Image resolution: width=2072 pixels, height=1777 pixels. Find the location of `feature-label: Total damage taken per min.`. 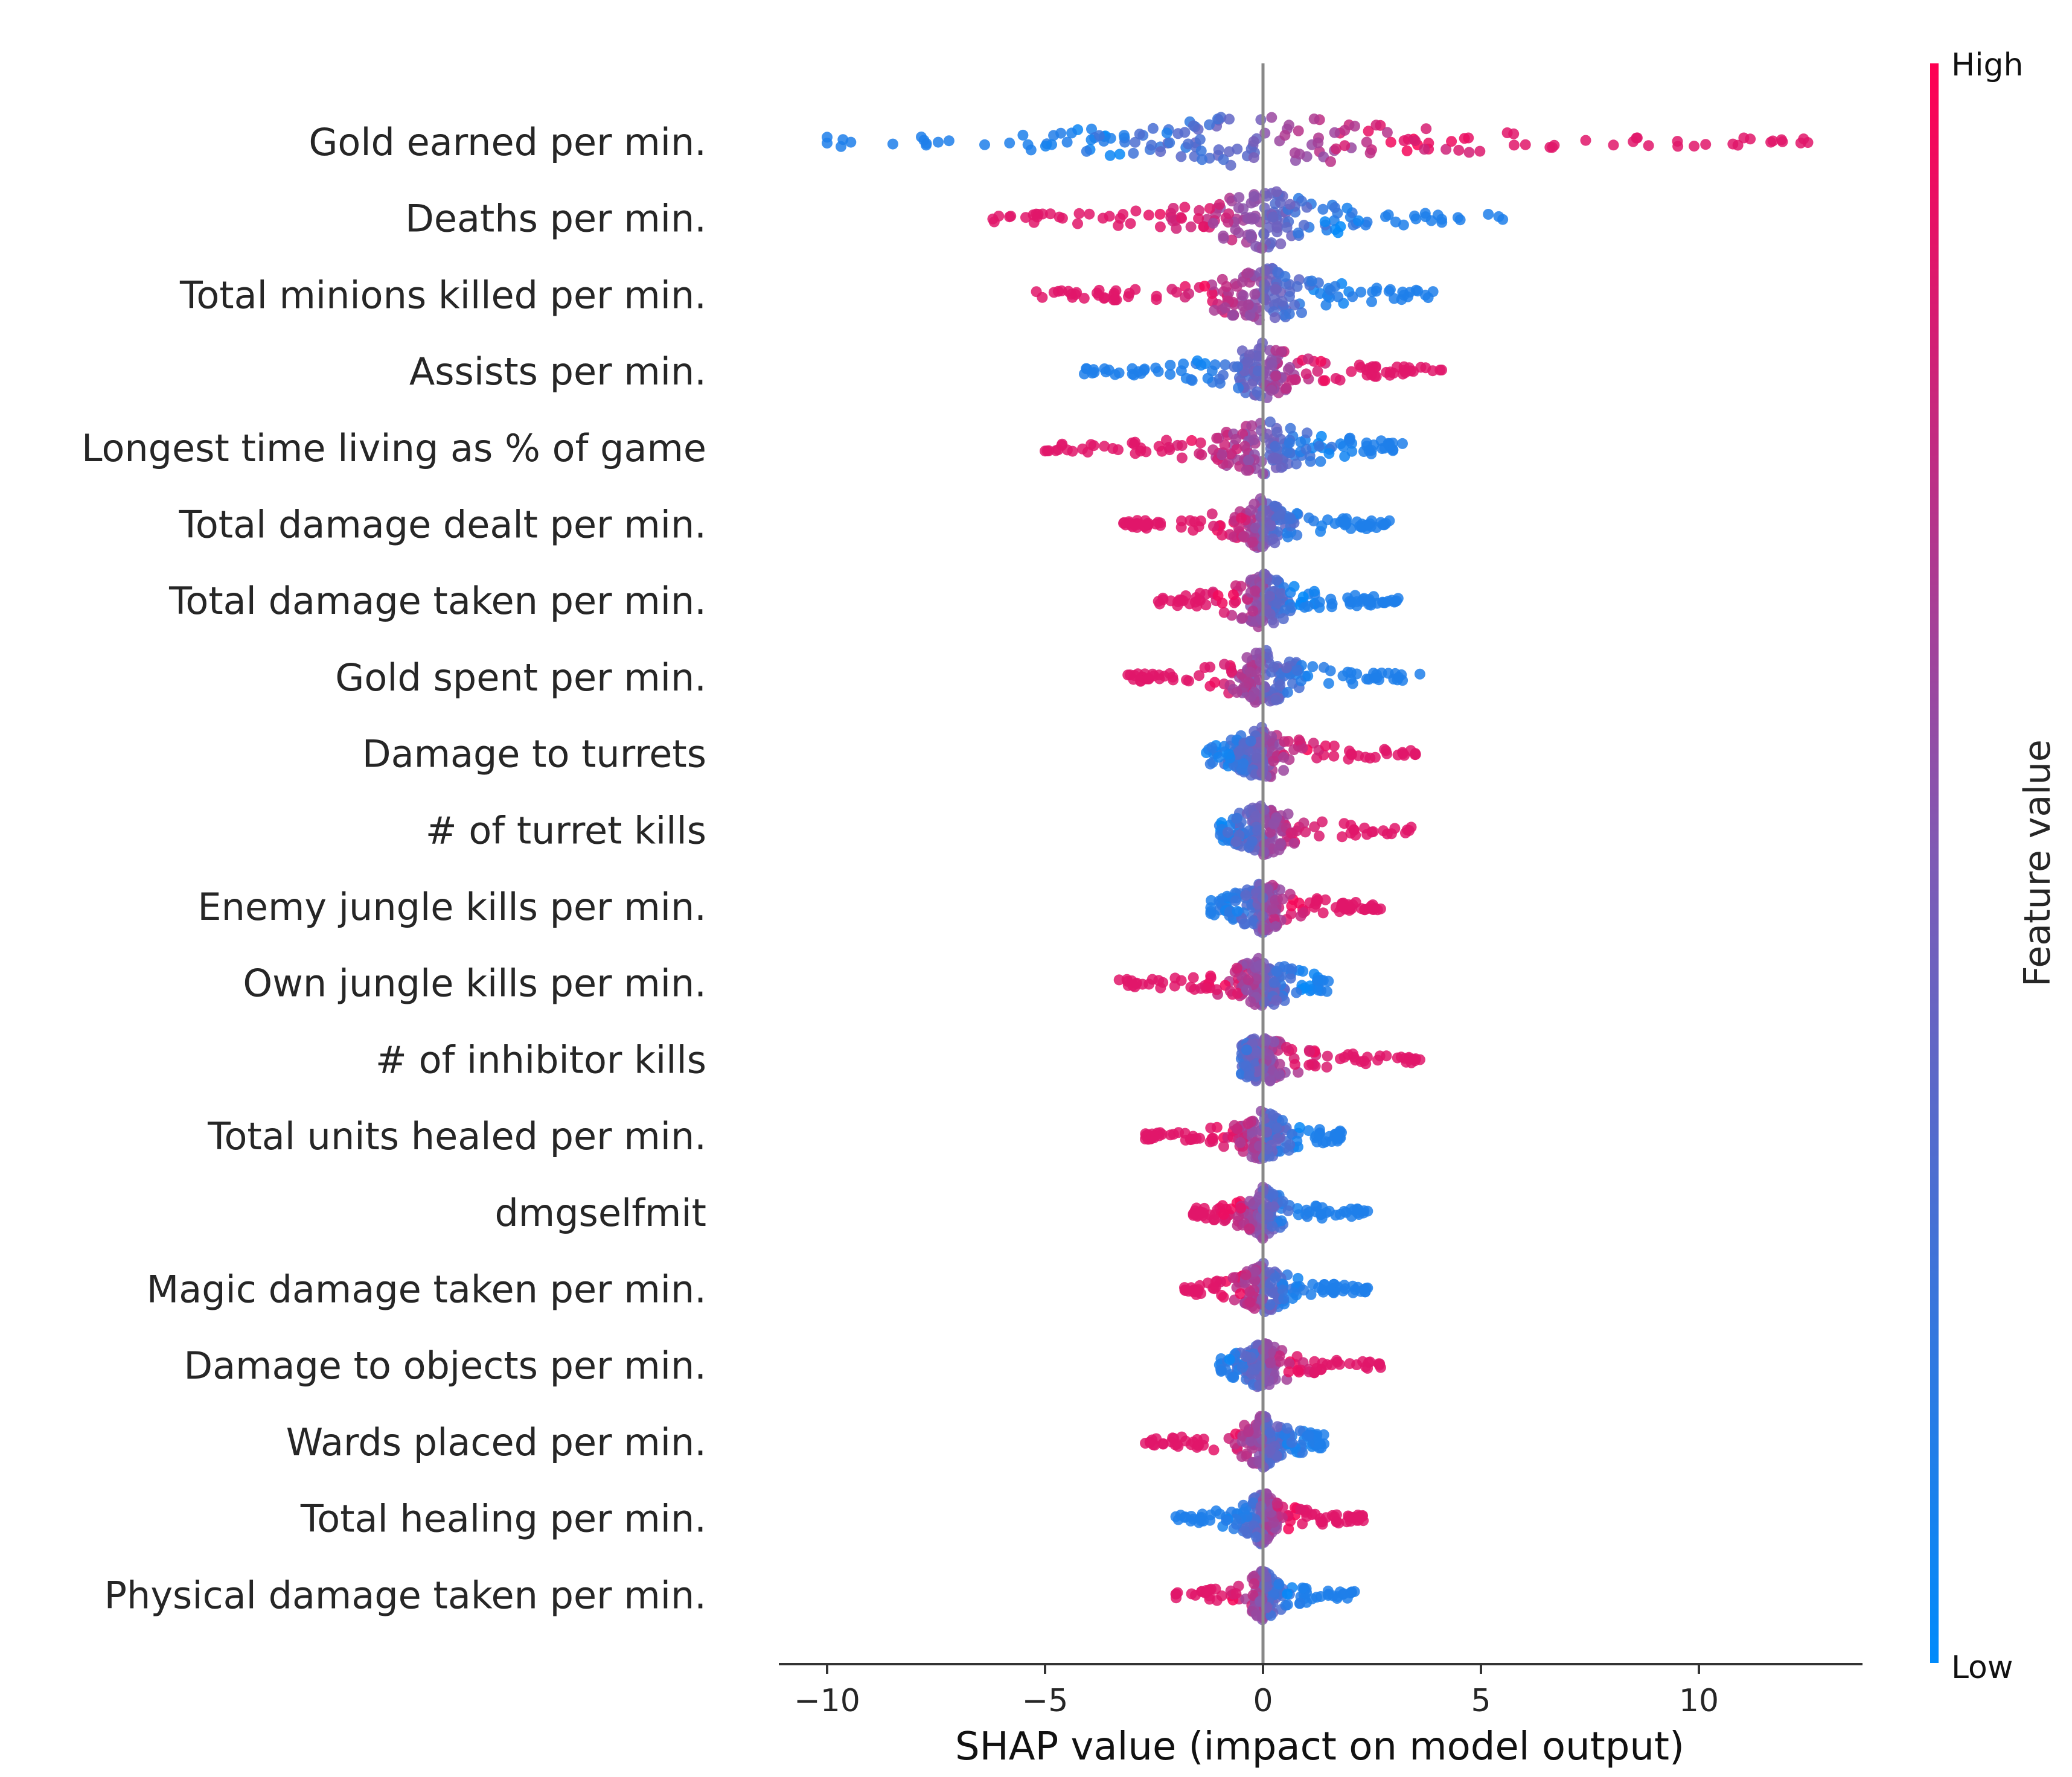

feature-label: Total damage taken per min. is located at coordinates (437, 601).